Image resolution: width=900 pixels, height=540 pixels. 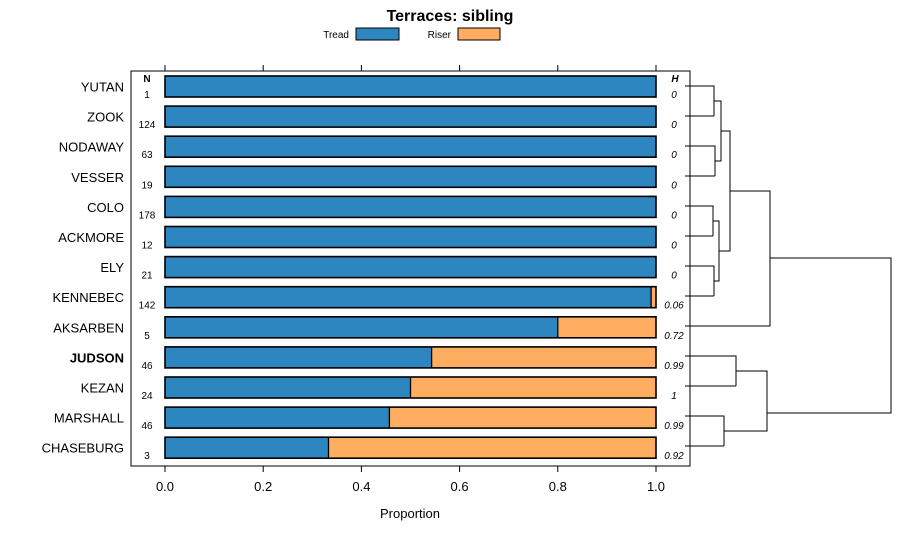 I want to click on bar-outline-chaseburg, so click(x=410, y=448).